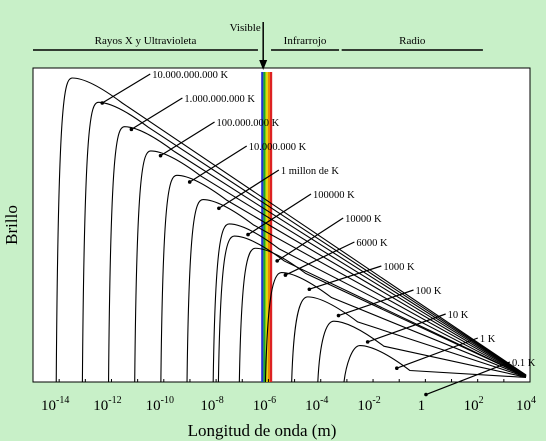 This screenshot has width=546, height=441. Describe the element at coordinates (11, 225) in the screenshot. I see `y-axis-label: Brillo` at that location.